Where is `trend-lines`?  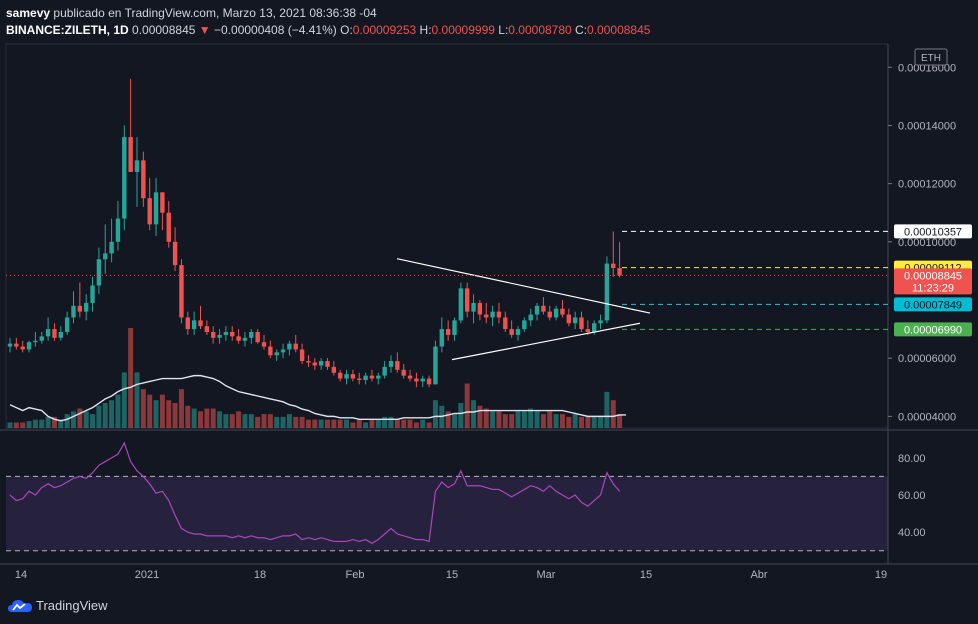
trend-lines is located at coordinates (523, 309).